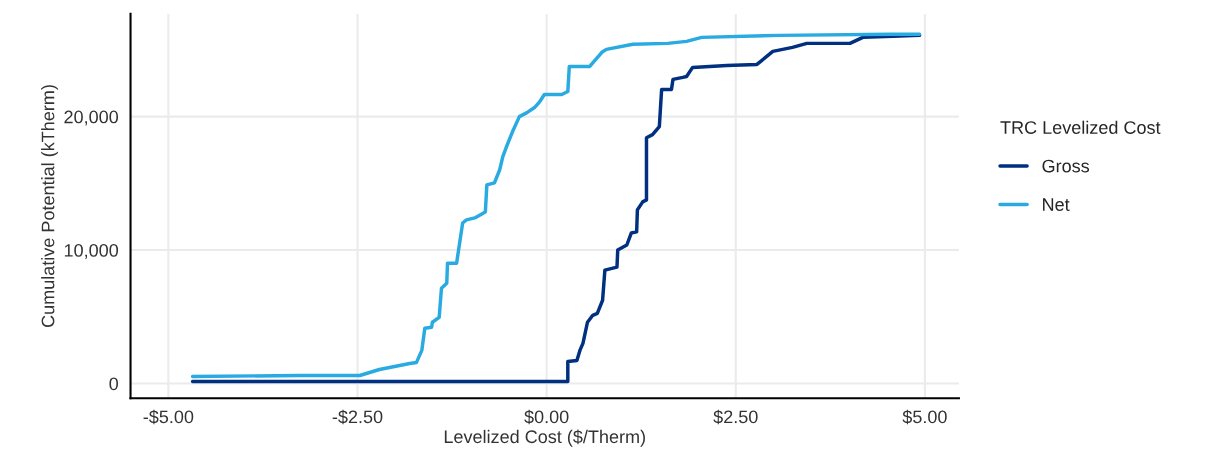 This screenshot has height=463, width=1220. I want to click on legend-label: Net, so click(1056, 204).